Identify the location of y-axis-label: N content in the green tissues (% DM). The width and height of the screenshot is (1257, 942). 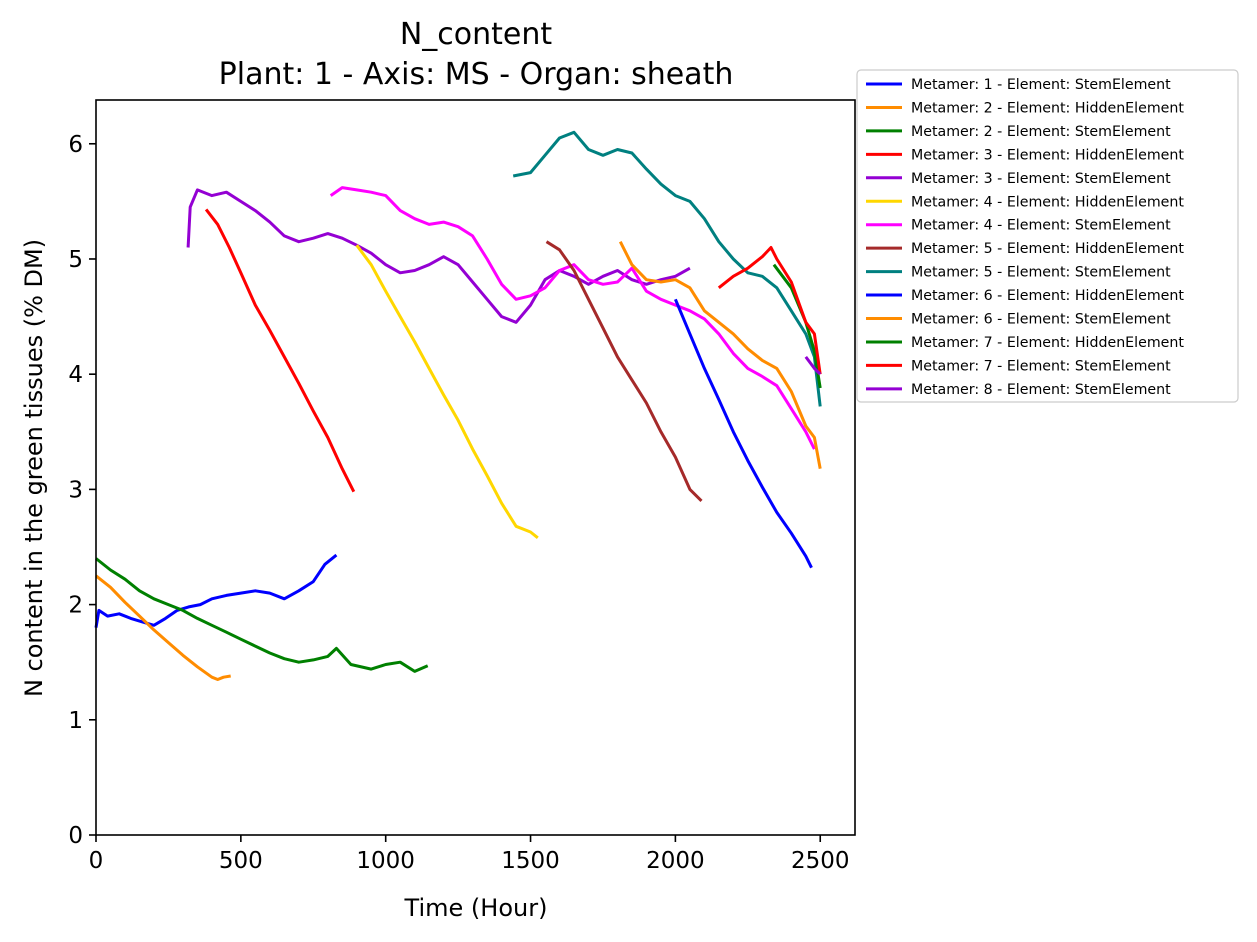
(34, 468).